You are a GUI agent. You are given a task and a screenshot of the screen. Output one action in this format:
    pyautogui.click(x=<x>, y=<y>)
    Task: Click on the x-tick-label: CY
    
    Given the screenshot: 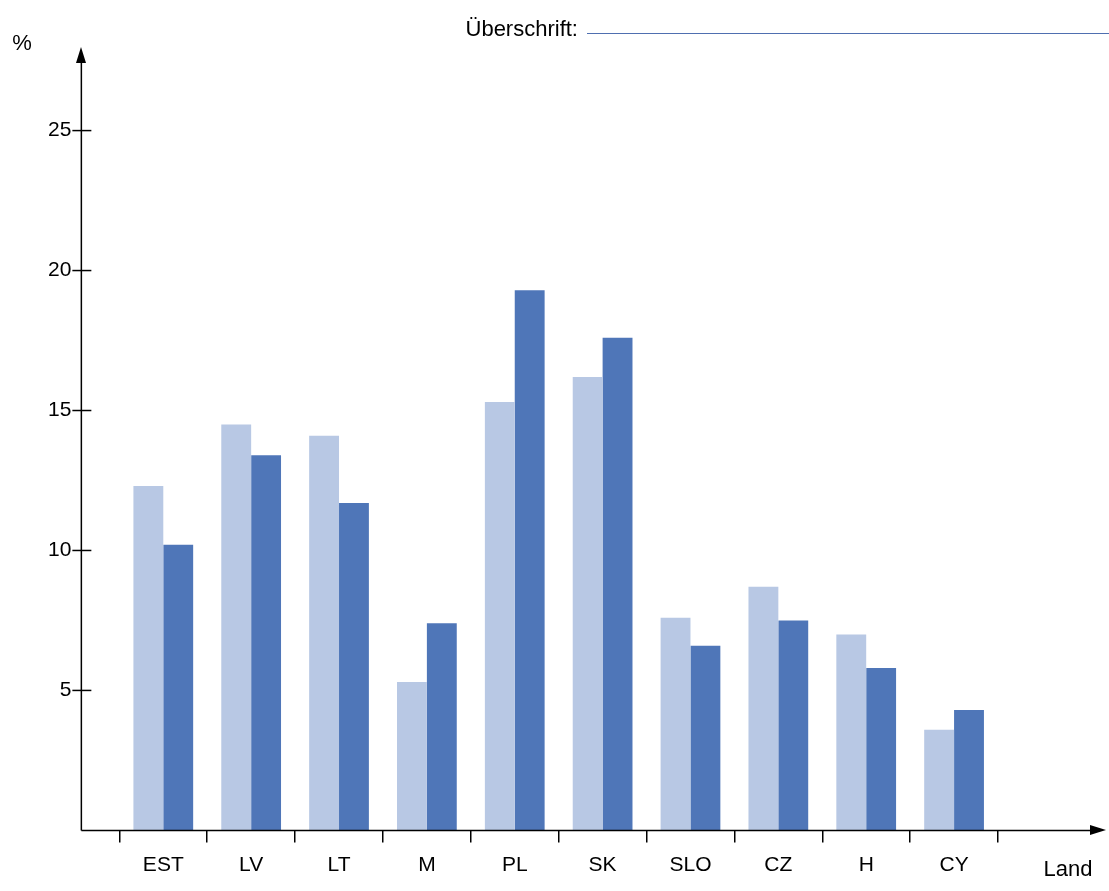 What is the action you would take?
    pyautogui.click(x=954, y=863)
    